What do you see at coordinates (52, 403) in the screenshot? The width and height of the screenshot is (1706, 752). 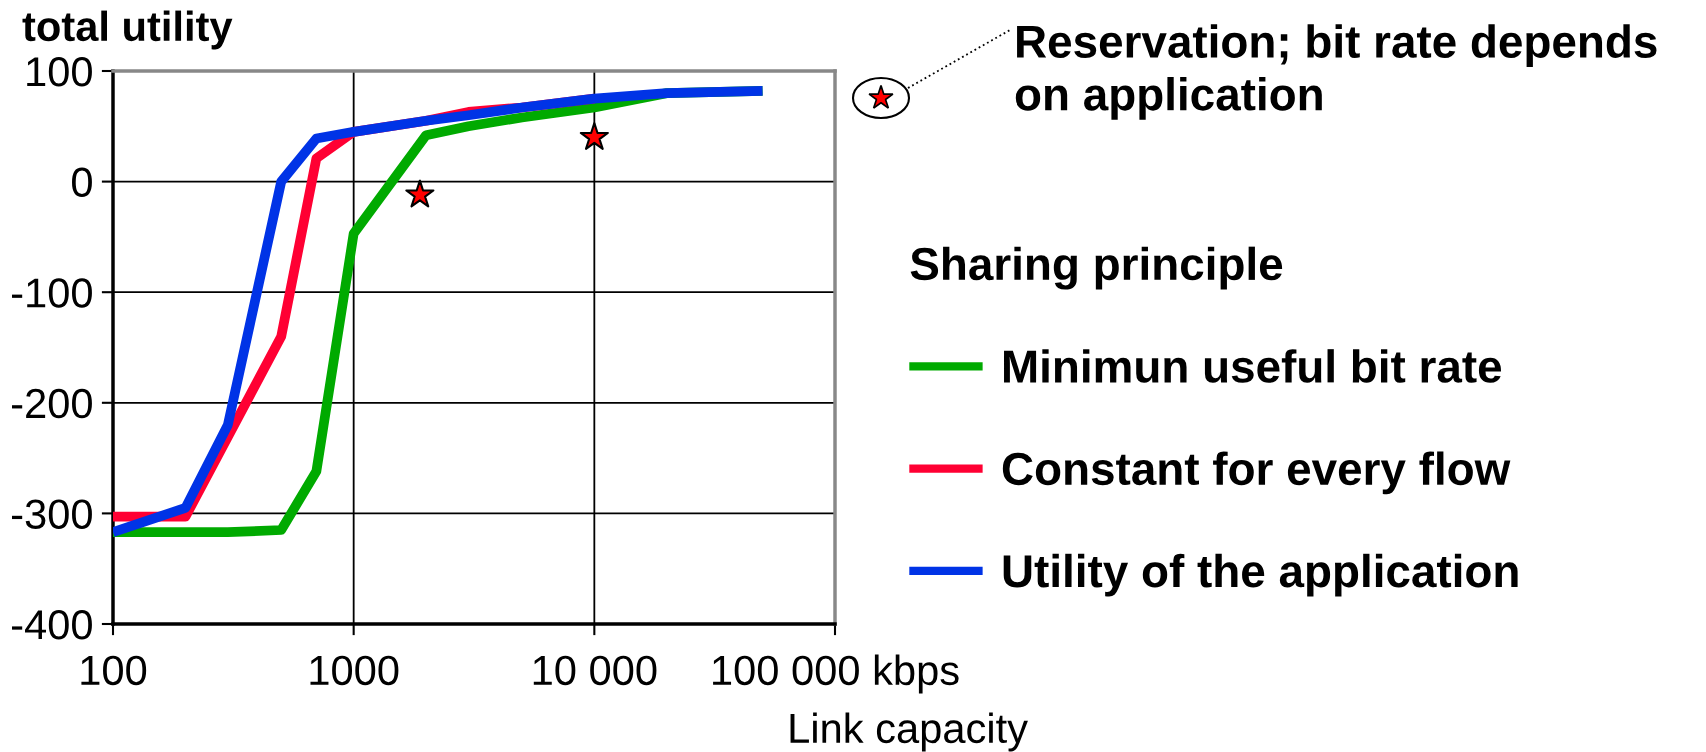 I see `y-tick-label: -200` at bounding box center [52, 403].